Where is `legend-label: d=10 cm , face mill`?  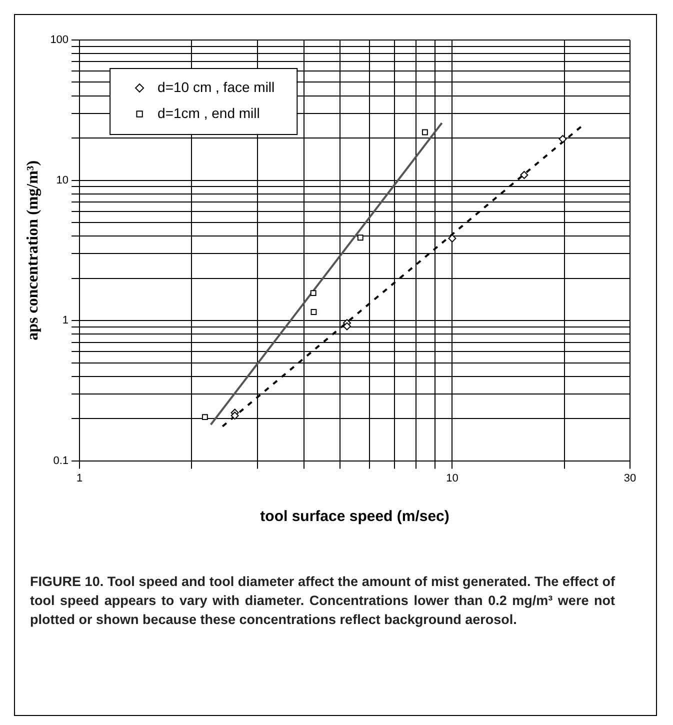 legend-label: d=10 cm , face mill is located at coordinates (216, 86).